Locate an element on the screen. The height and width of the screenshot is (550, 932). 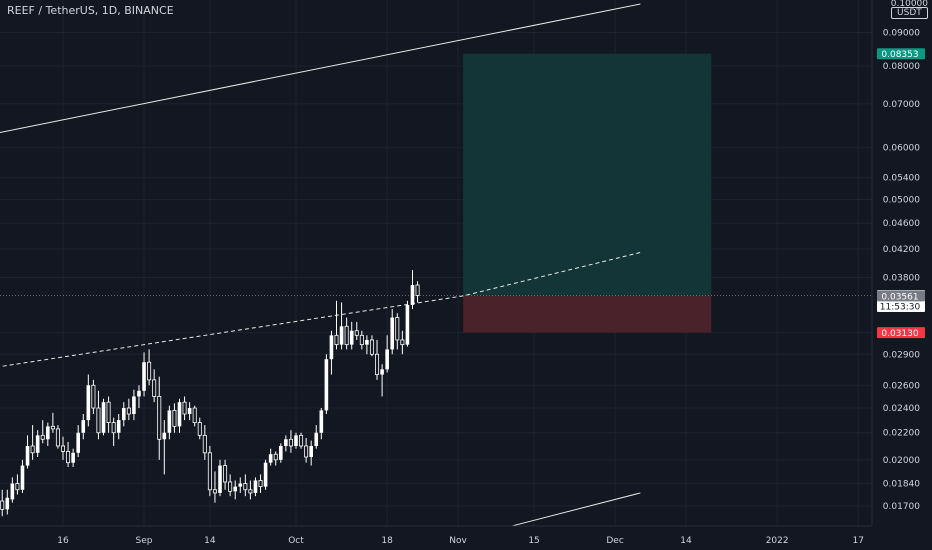
target-price-badge-text: 0.08353 is located at coordinates (899, 55).